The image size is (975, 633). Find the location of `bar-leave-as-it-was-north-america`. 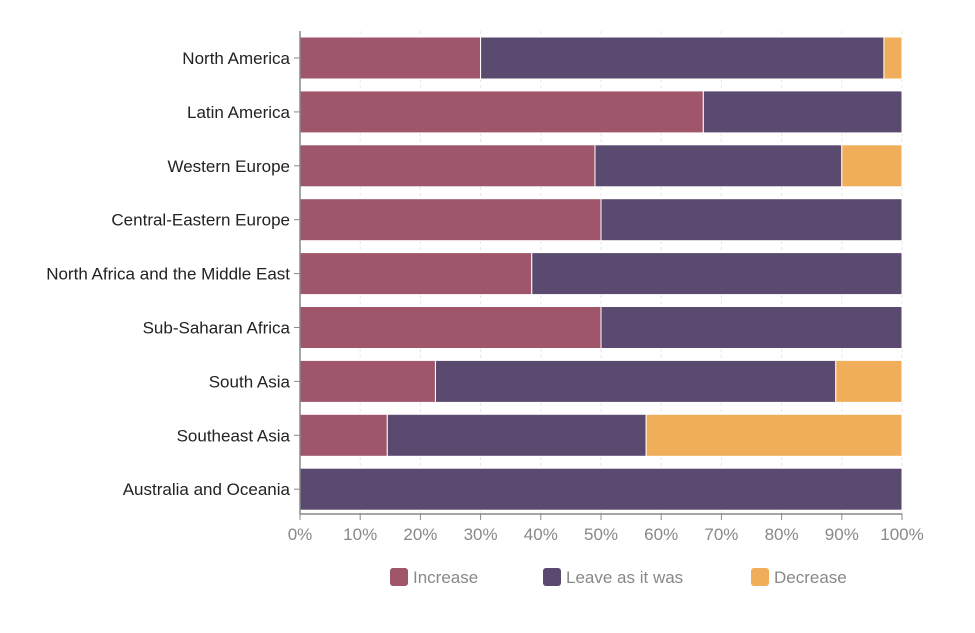

bar-leave-as-it-was-north-america is located at coordinates (682, 58).